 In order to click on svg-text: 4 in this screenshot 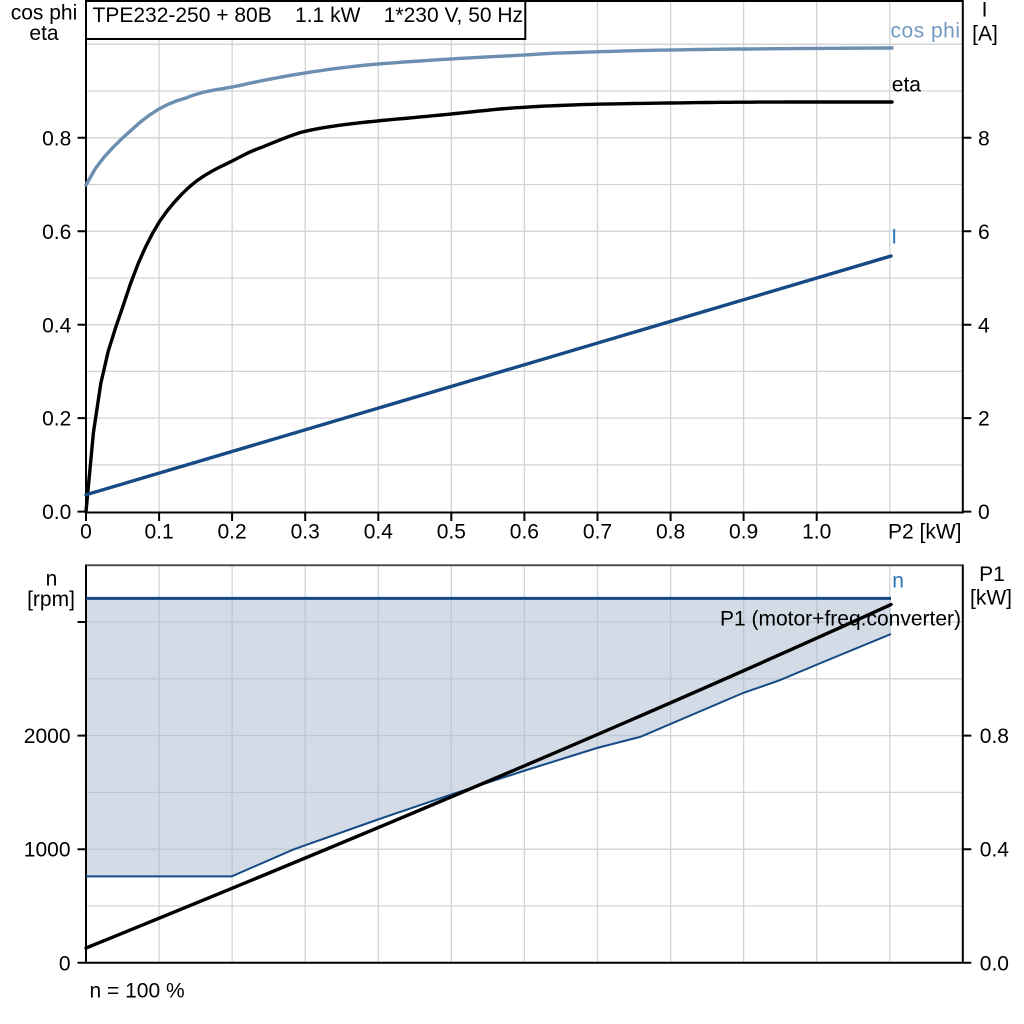, I will do `click(984, 325)`.